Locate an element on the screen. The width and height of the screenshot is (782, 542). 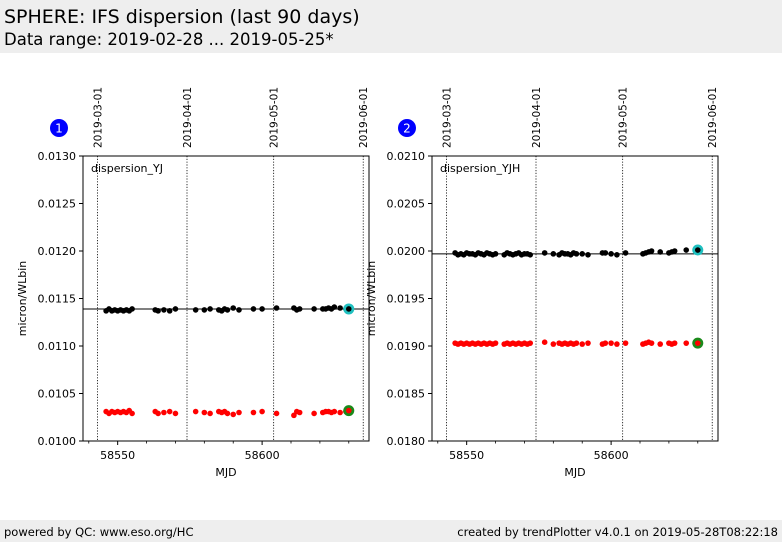
panel-number-label: 2 is located at coordinates (407, 129).